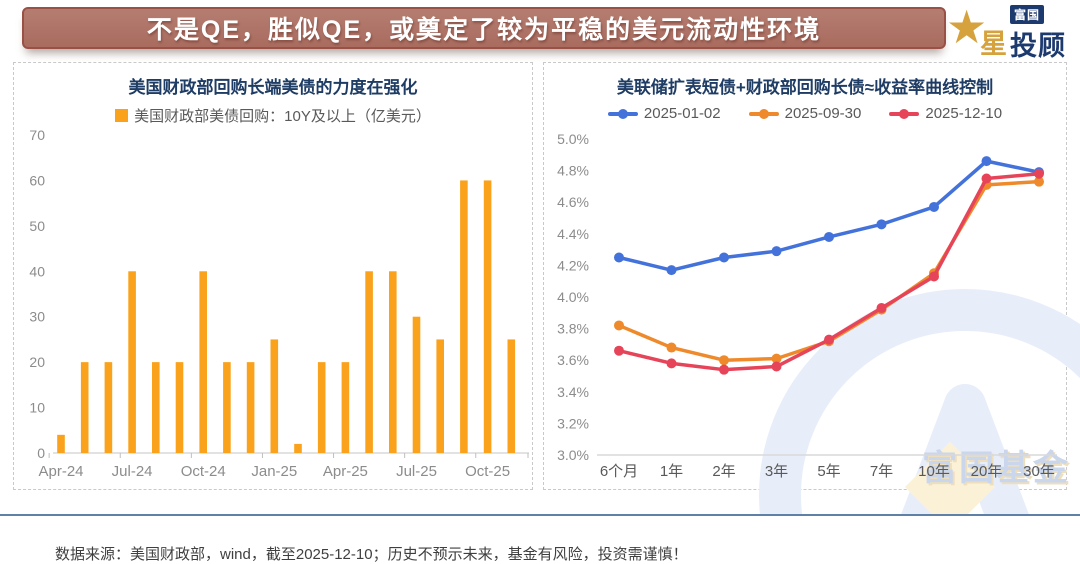  I want to click on svg-text: 4.4%, so click(573, 234).